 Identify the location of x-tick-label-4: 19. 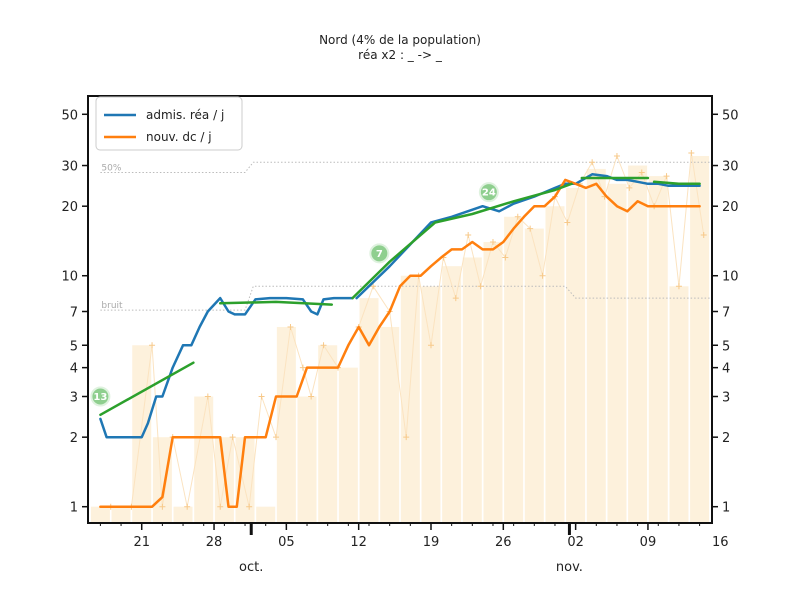
(431, 542).